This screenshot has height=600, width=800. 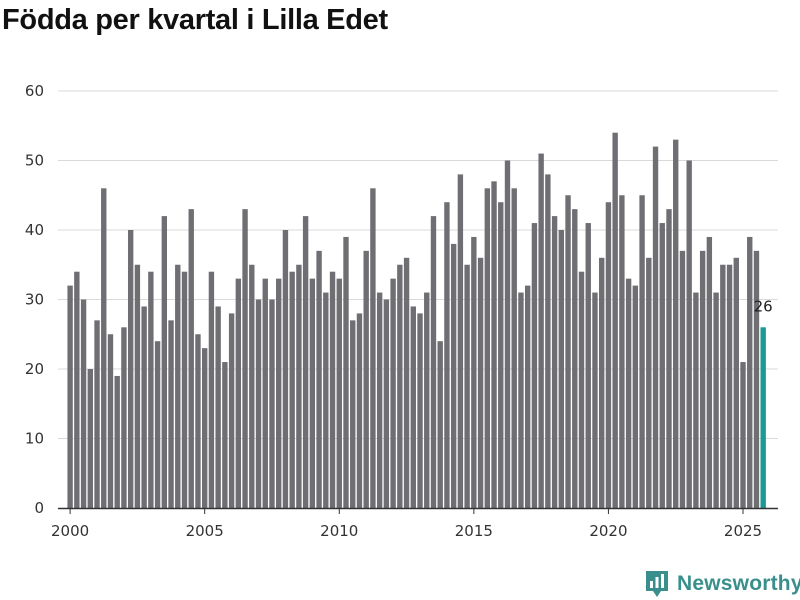 I want to click on y-axis: 0 10 20 30 40 50 60, so click(x=34, y=299).